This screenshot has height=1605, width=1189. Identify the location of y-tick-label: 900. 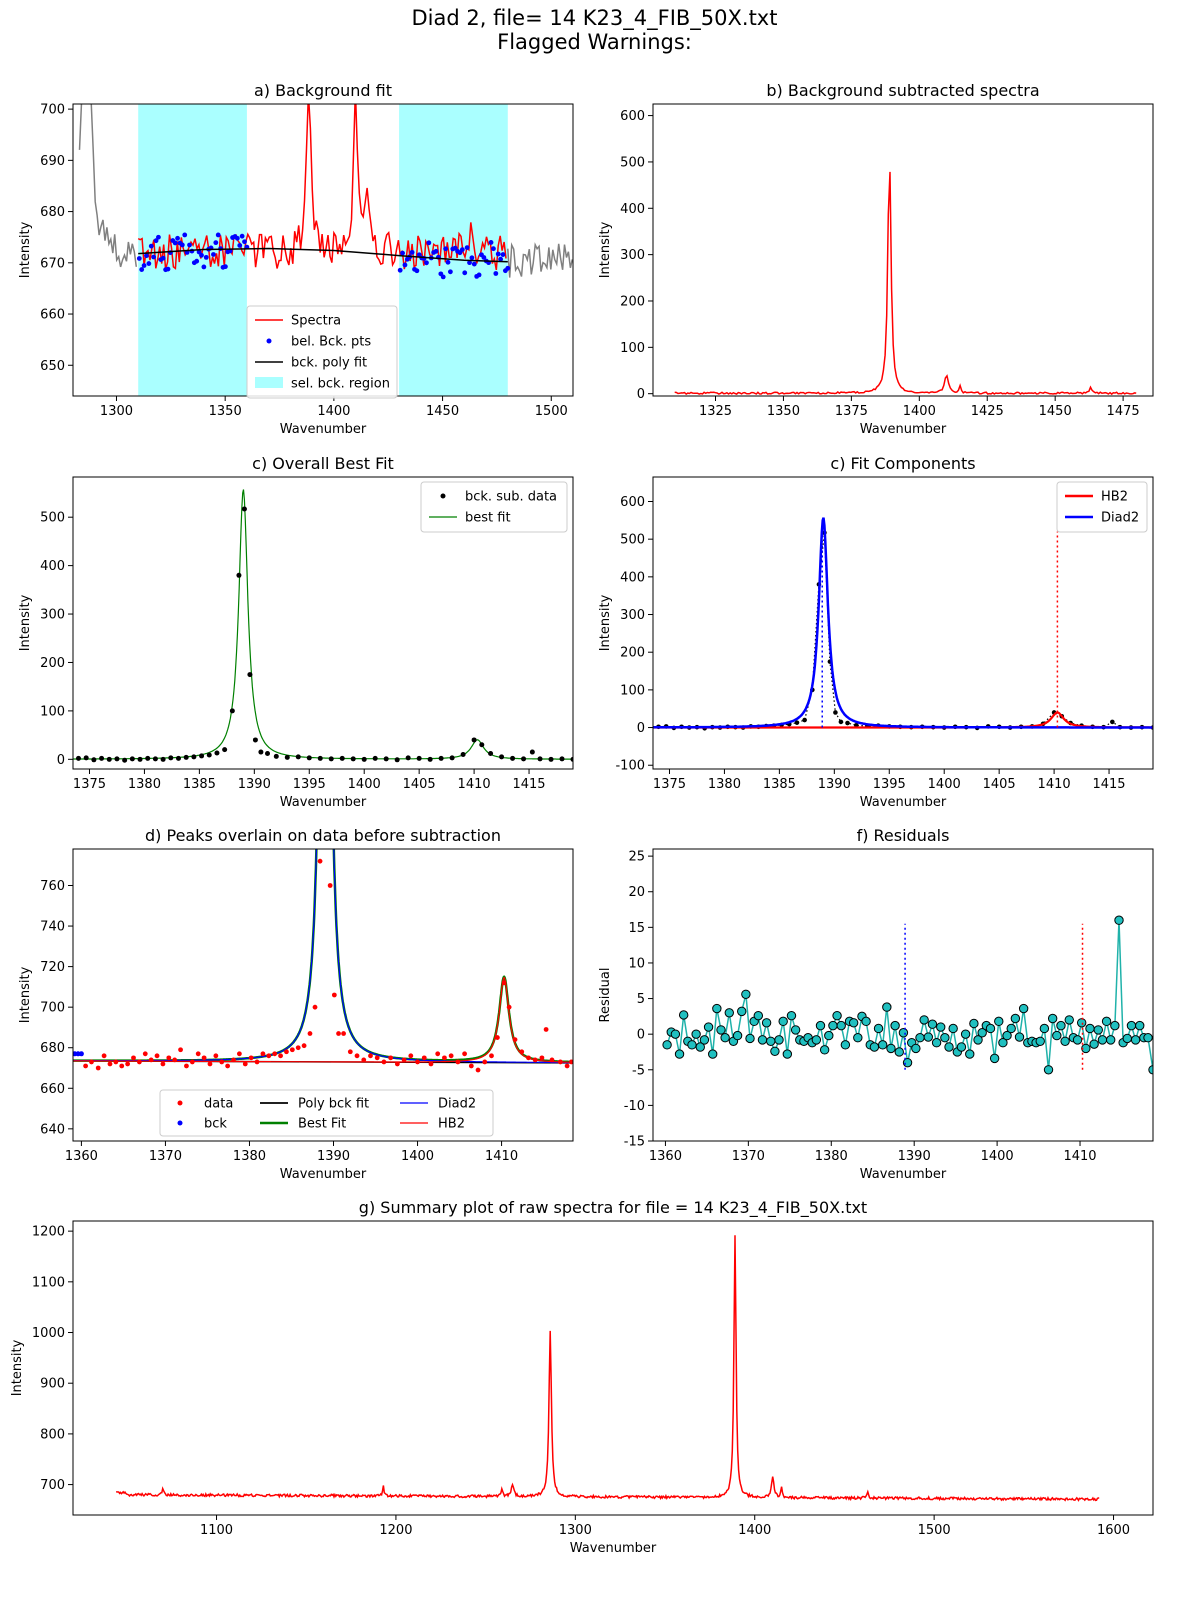
(52, 1384).